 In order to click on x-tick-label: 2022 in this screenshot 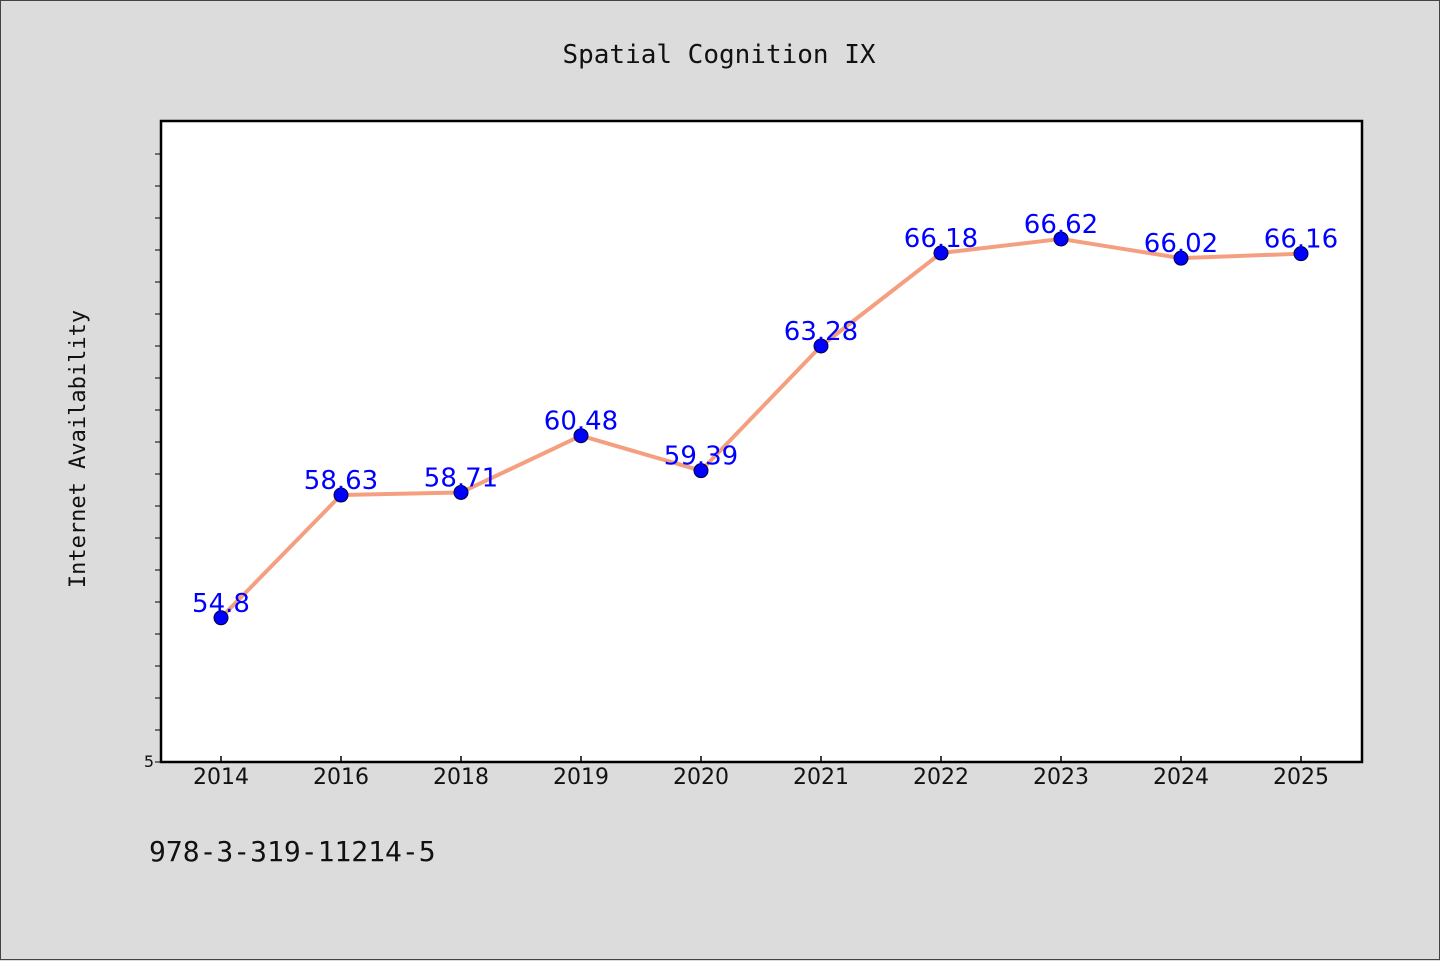, I will do `click(941, 777)`.